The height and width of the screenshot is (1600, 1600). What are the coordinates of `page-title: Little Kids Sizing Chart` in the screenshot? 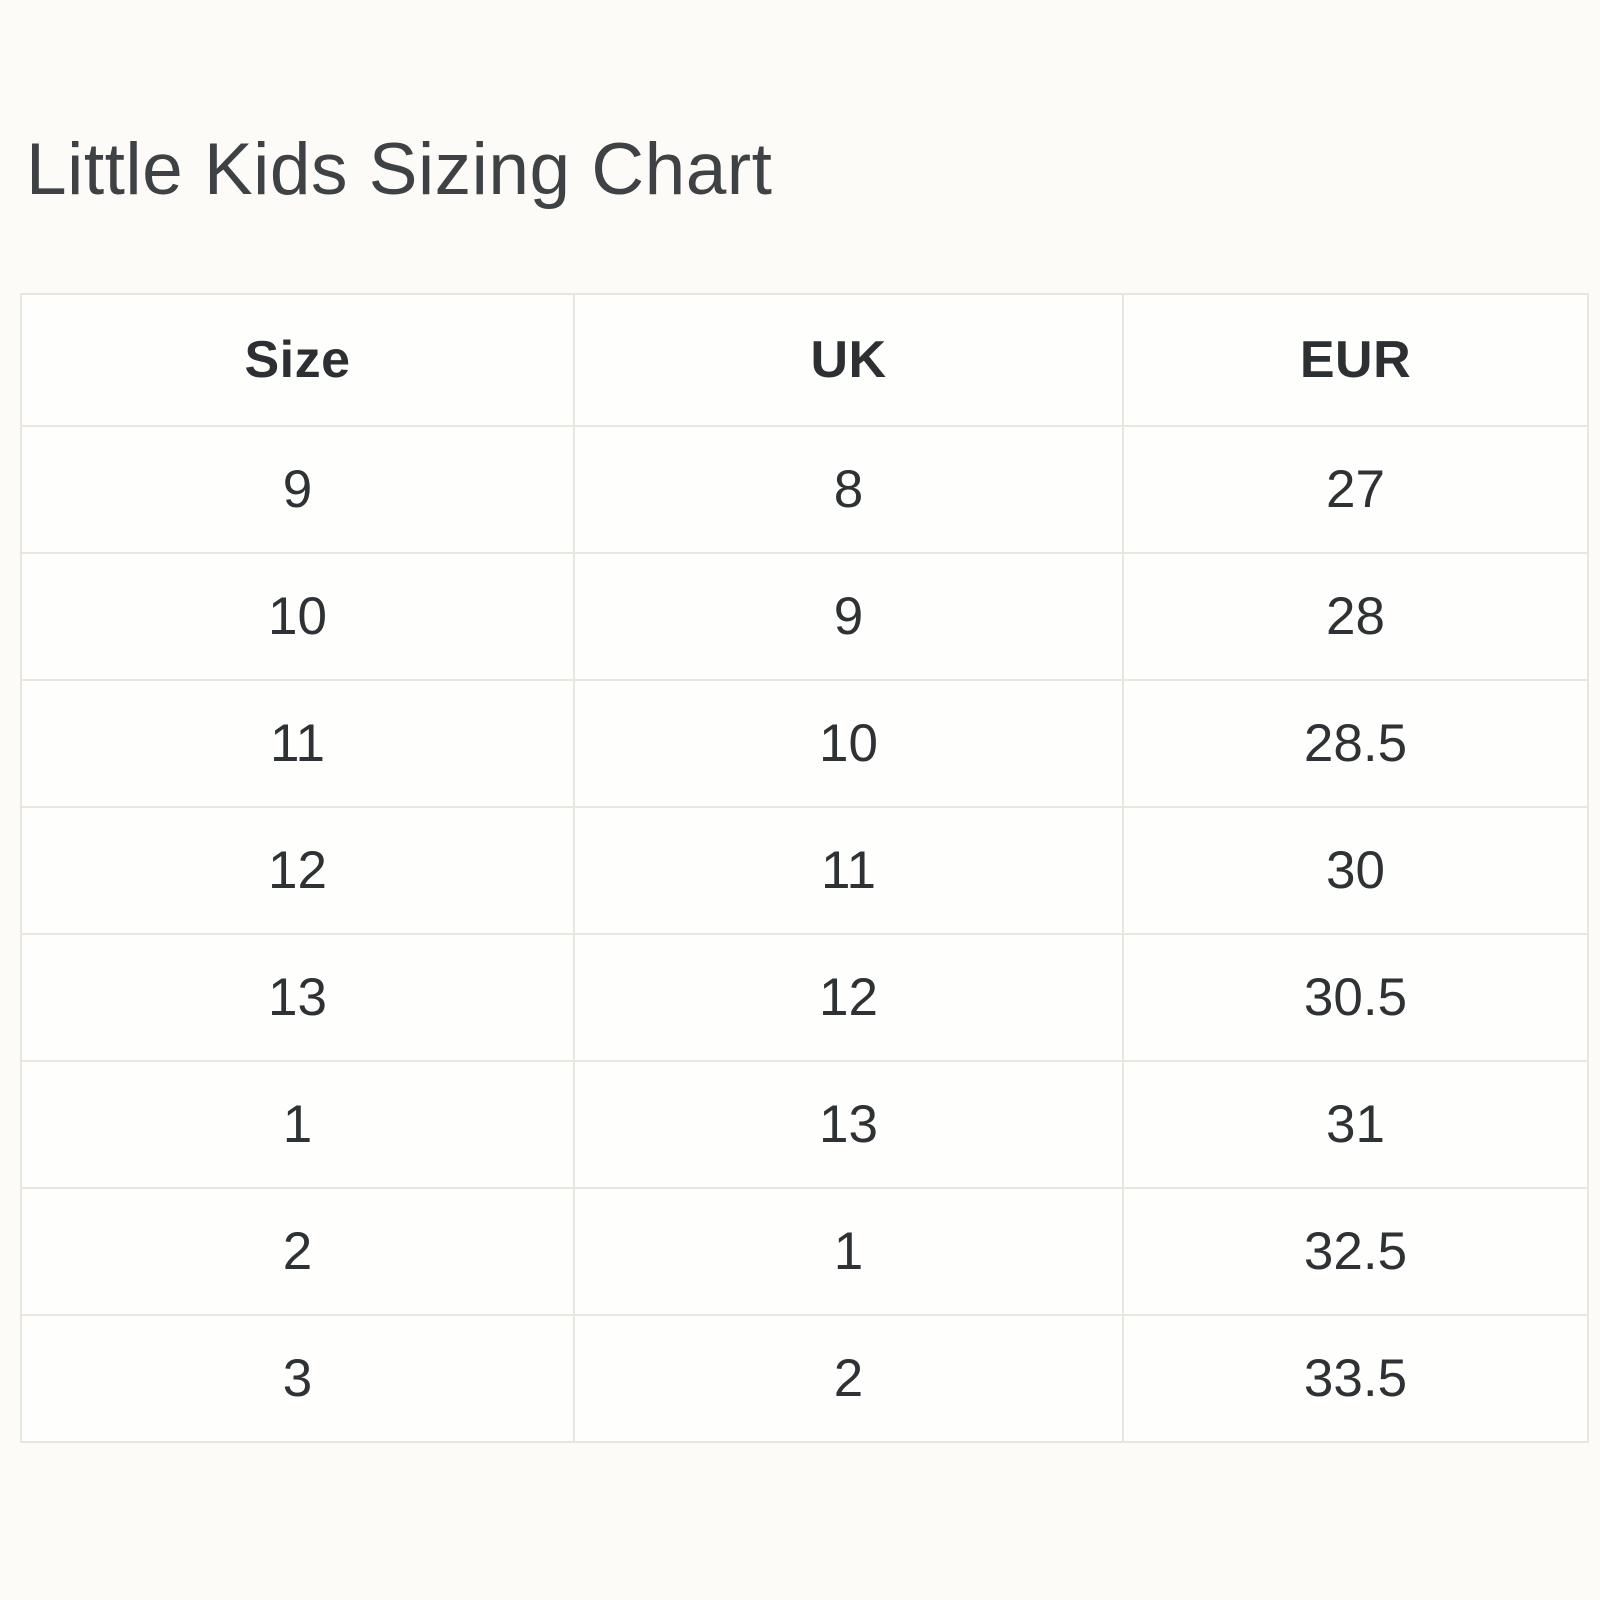 It's located at (399, 169).